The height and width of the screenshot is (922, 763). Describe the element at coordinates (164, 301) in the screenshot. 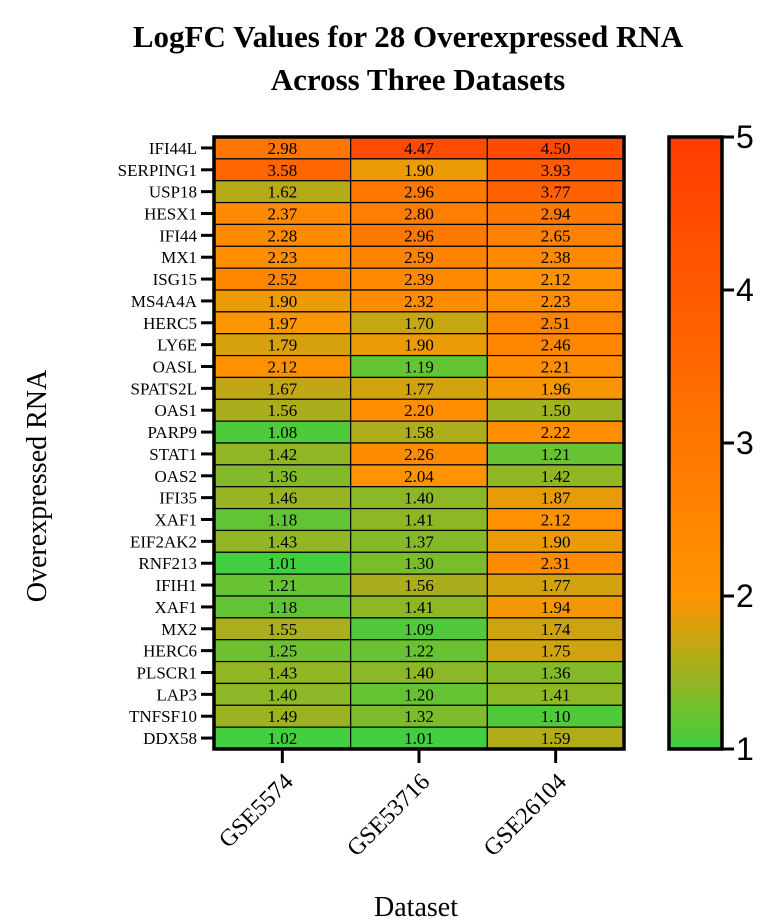

I see `row-label: MS4A4A` at that location.